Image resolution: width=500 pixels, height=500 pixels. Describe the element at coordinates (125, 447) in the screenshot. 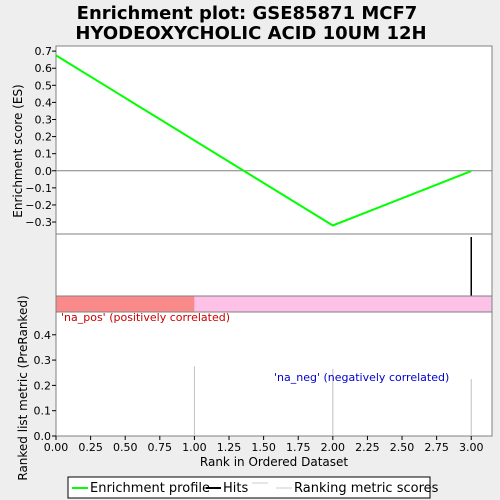

I see `x-tick-label: 0.50` at that location.